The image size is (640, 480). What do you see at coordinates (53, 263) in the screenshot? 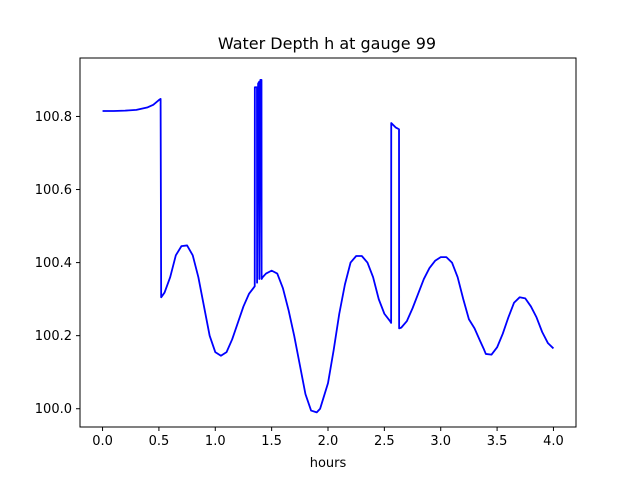
I see `y-tick-label: 100.4` at bounding box center [53, 263].